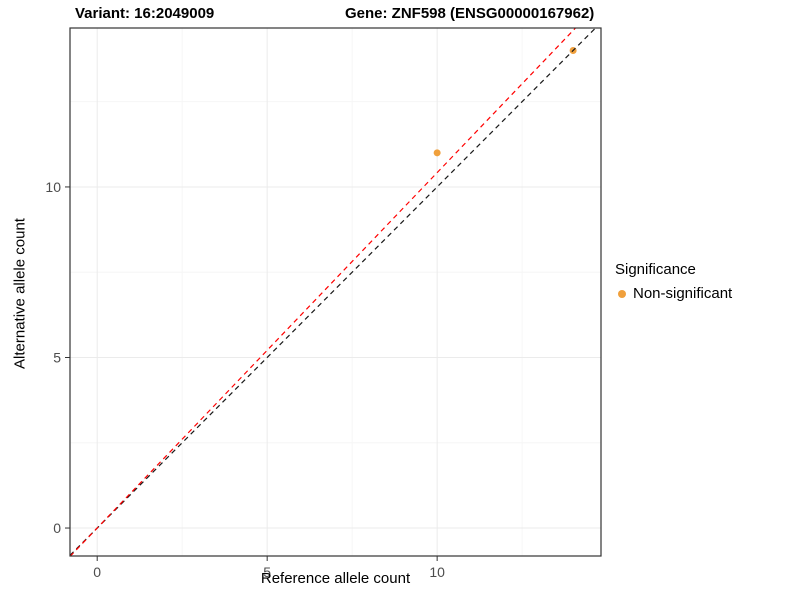  What do you see at coordinates (673, 281) in the screenshot?
I see `legend: Significance Non-significant` at bounding box center [673, 281].